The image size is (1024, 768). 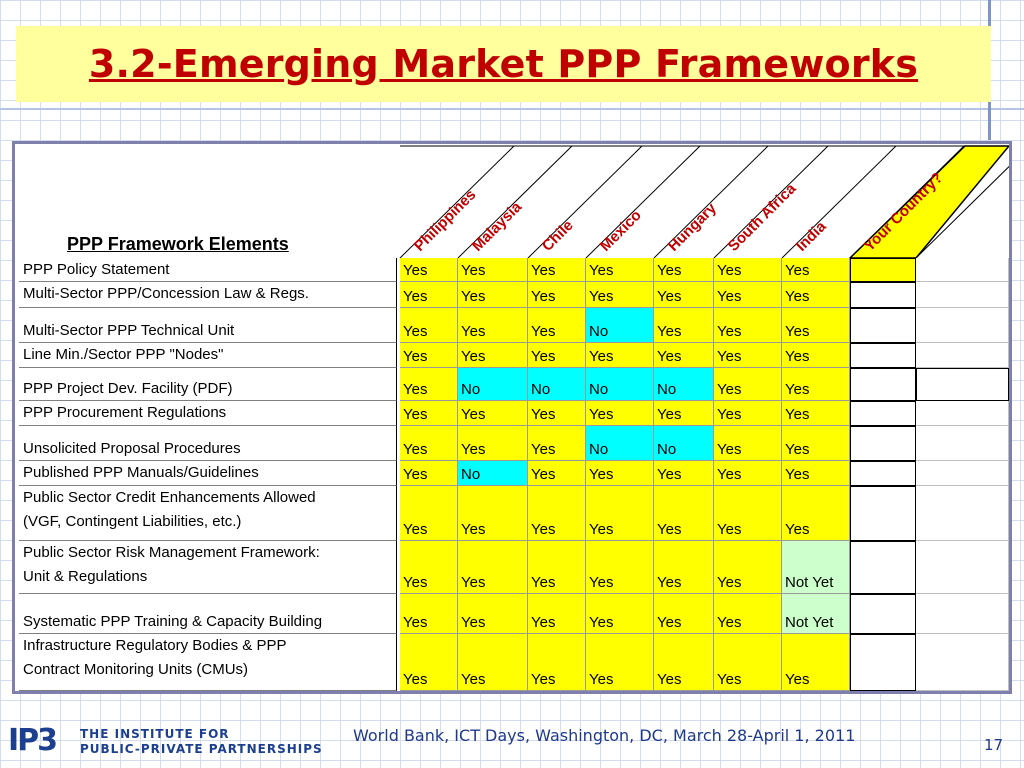 I want to click on framework-element-name: PPP Procurement Regulations, so click(x=208, y=413).